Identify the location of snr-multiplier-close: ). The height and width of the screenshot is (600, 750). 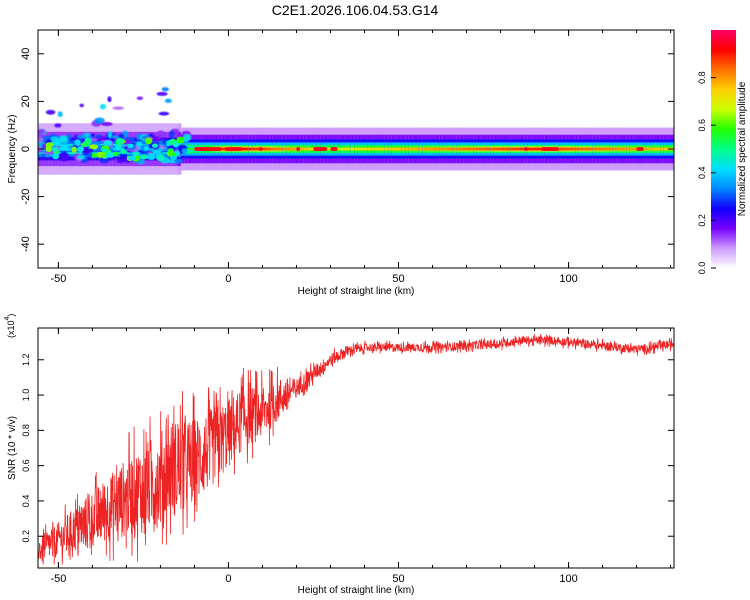
(11, 315).